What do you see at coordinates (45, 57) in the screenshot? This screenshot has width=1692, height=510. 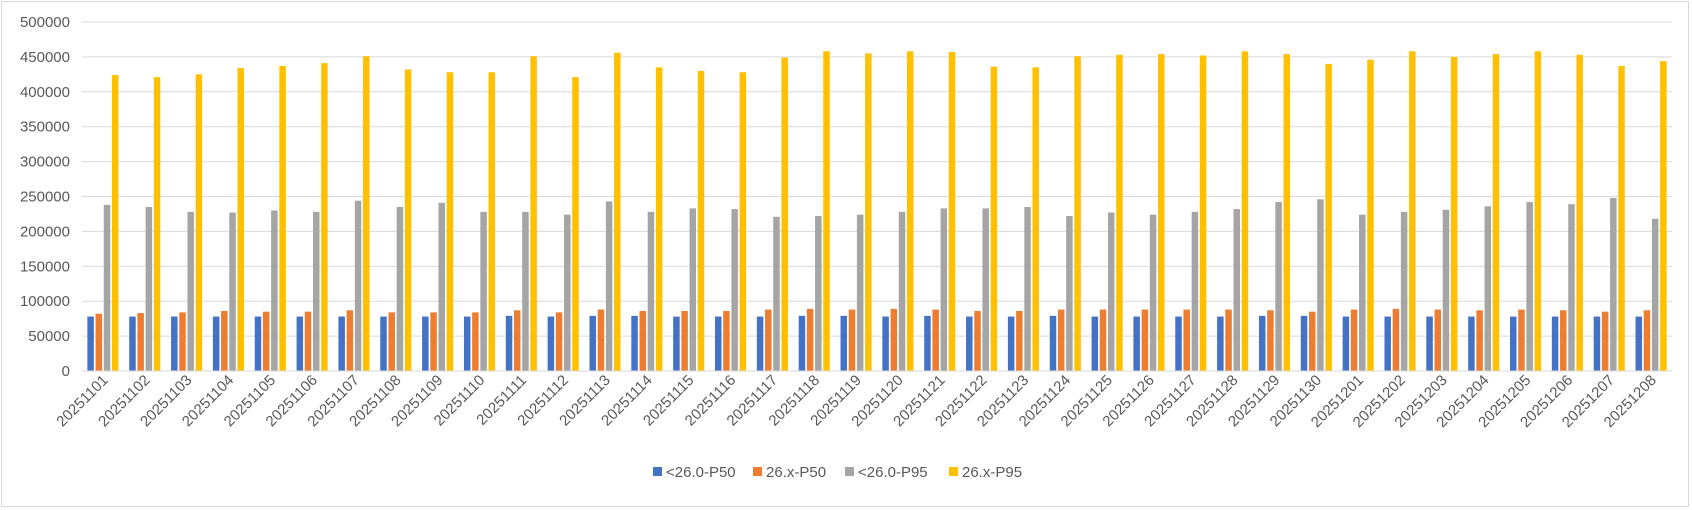 I see `y-tick-label: 450000` at bounding box center [45, 57].